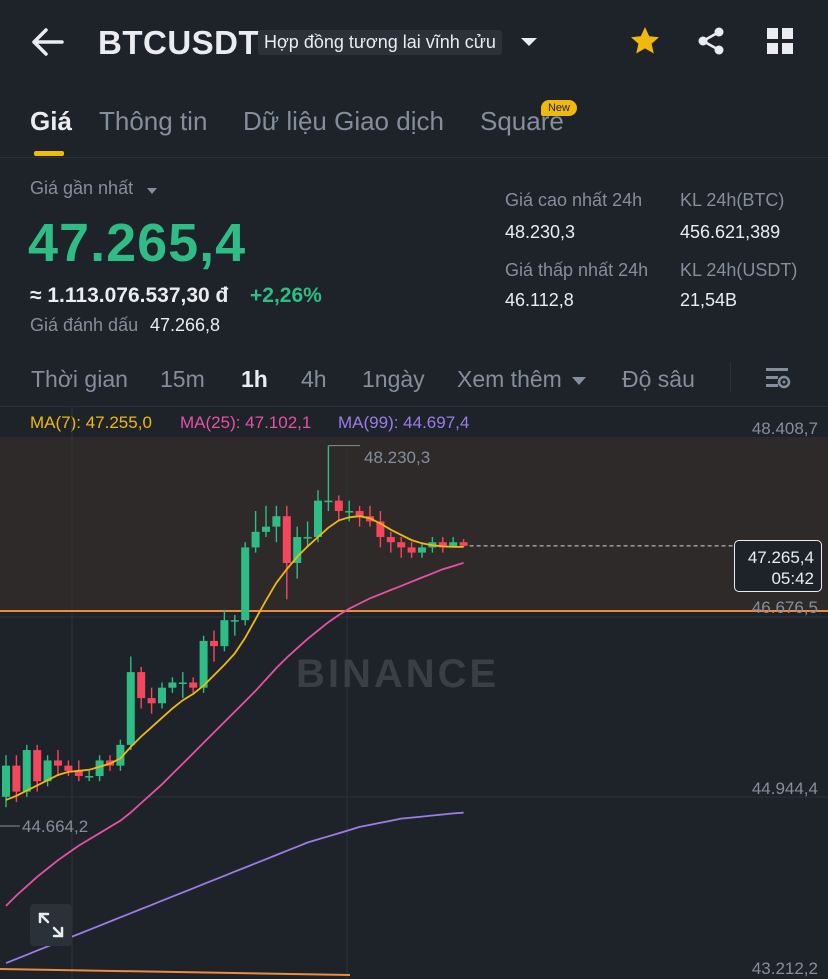 Image resolution: width=828 pixels, height=979 pixels. What do you see at coordinates (84, 325) in the screenshot?
I see `mark-price-label: Giá đánh dấu` at bounding box center [84, 325].